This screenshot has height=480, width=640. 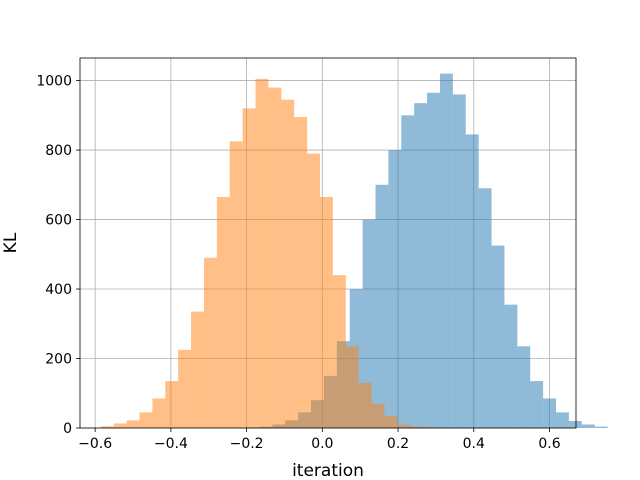 What do you see at coordinates (58, 360) in the screenshot?
I see `y-tick-label: 200` at bounding box center [58, 360].